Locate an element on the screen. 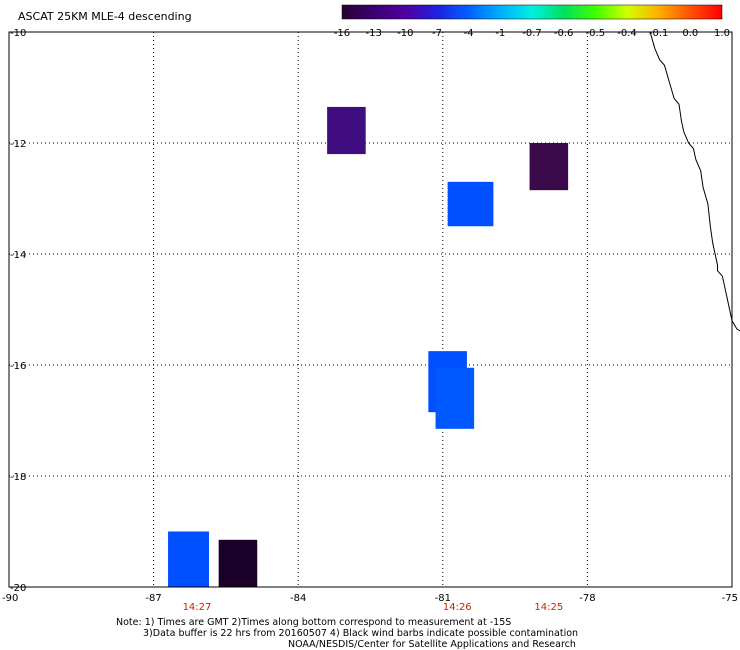  time-label: 14:26 is located at coordinates (457, 607).